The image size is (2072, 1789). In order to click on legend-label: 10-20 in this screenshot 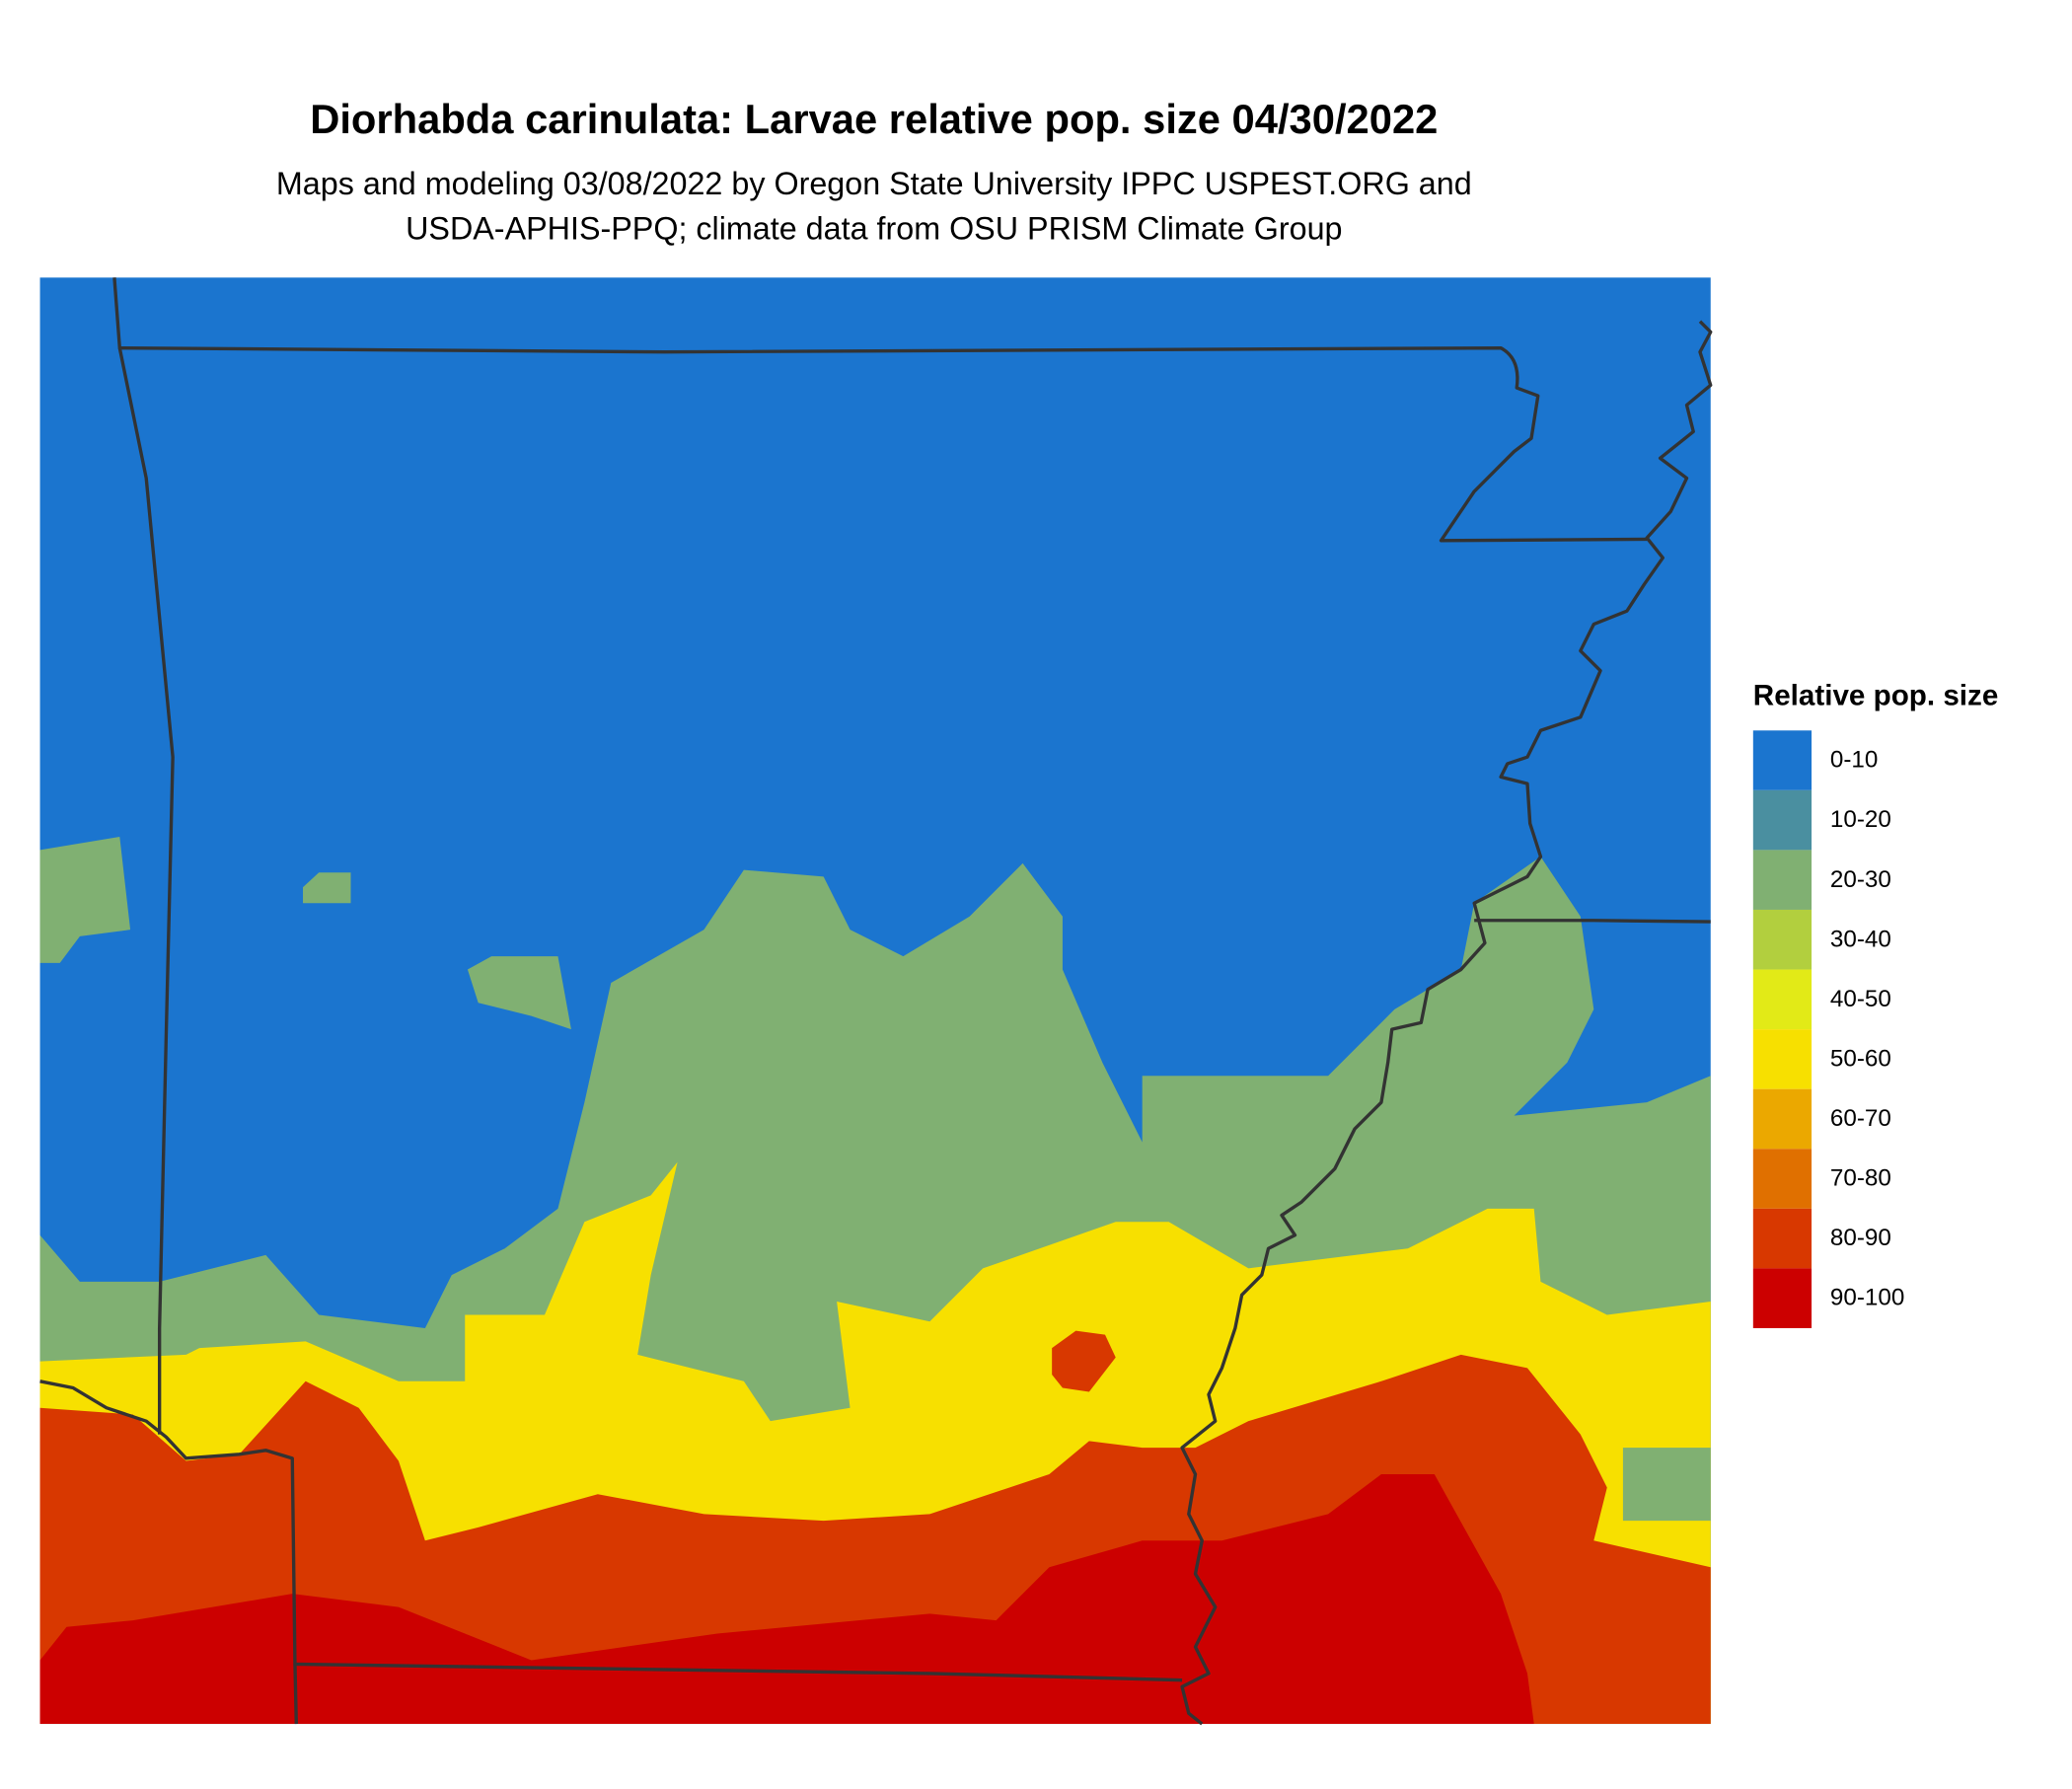, I will do `click(1861, 820)`.